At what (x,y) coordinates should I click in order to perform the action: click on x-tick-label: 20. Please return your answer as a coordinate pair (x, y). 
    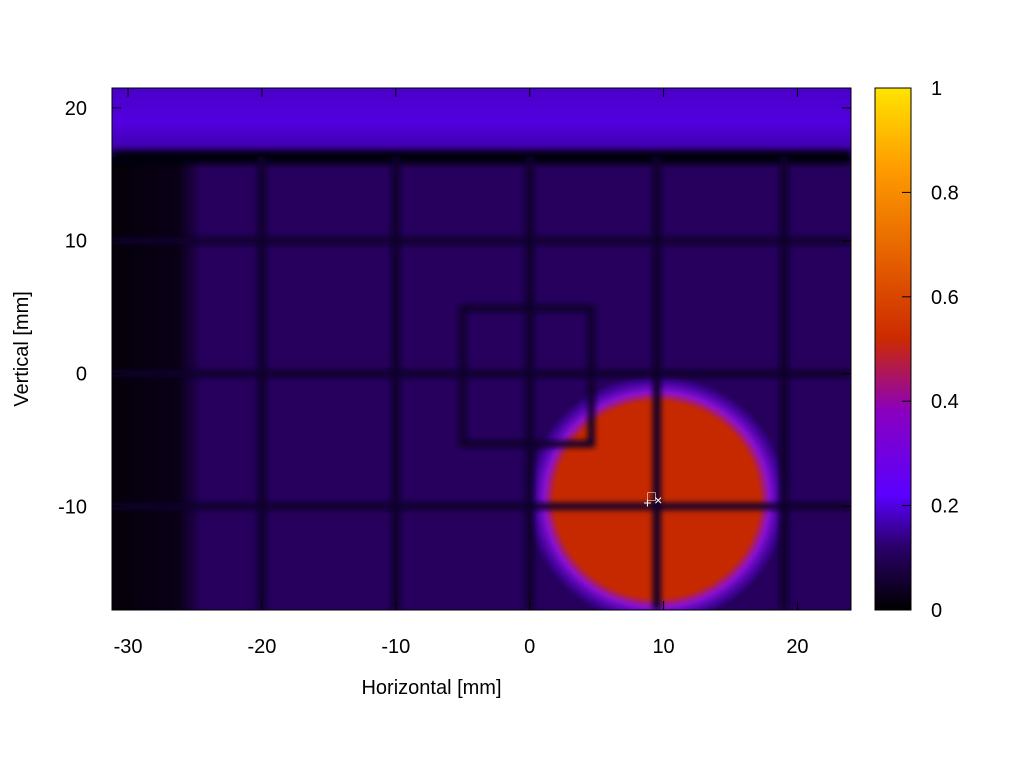
    Looking at the image, I should click on (797, 647).